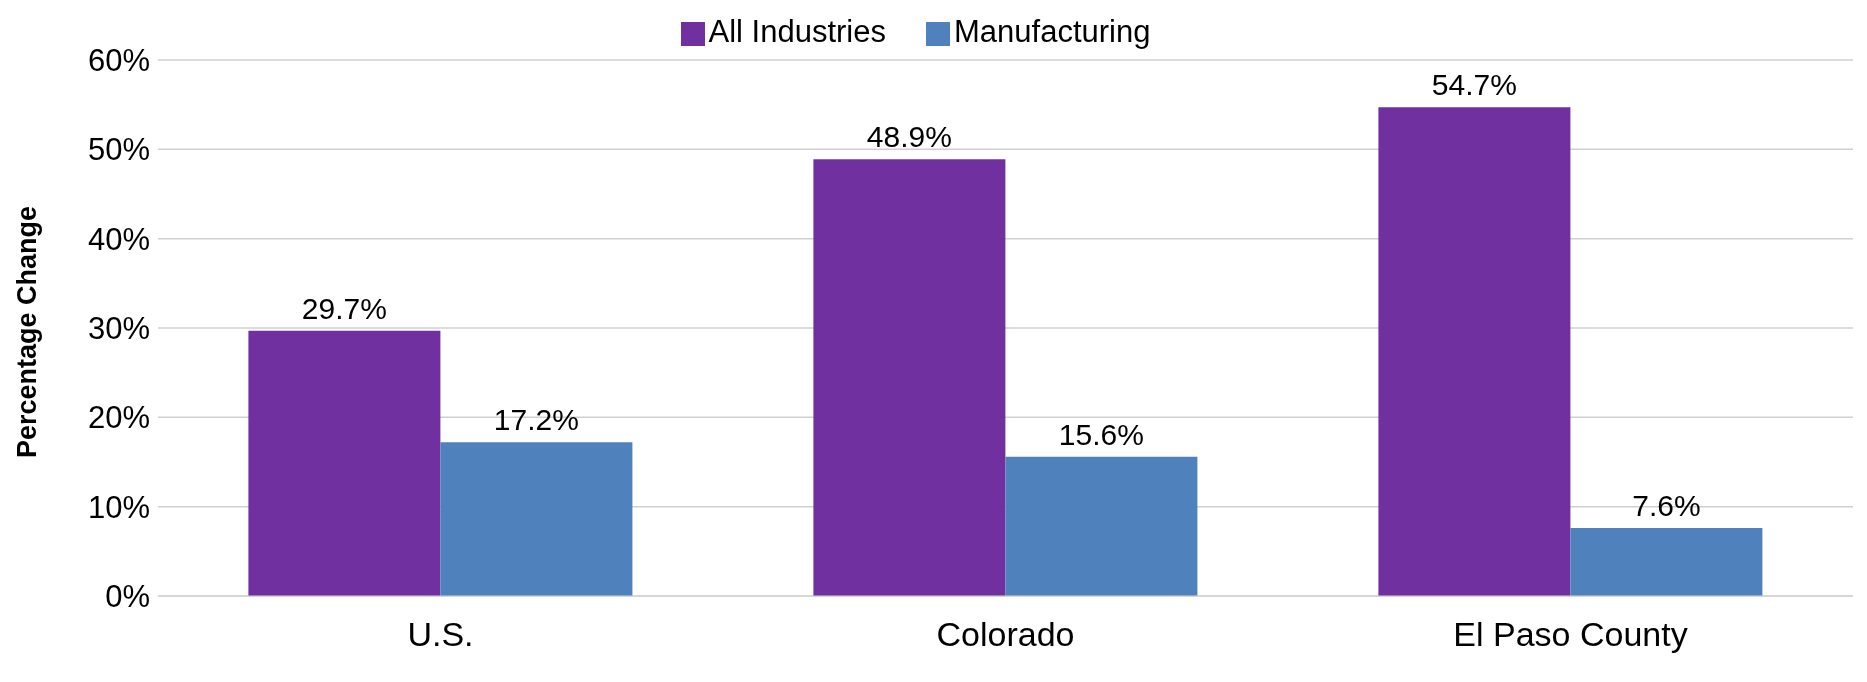 This screenshot has width=1867, height=682. I want to click on y-axis-title: Percentage Change, so click(26, 331).